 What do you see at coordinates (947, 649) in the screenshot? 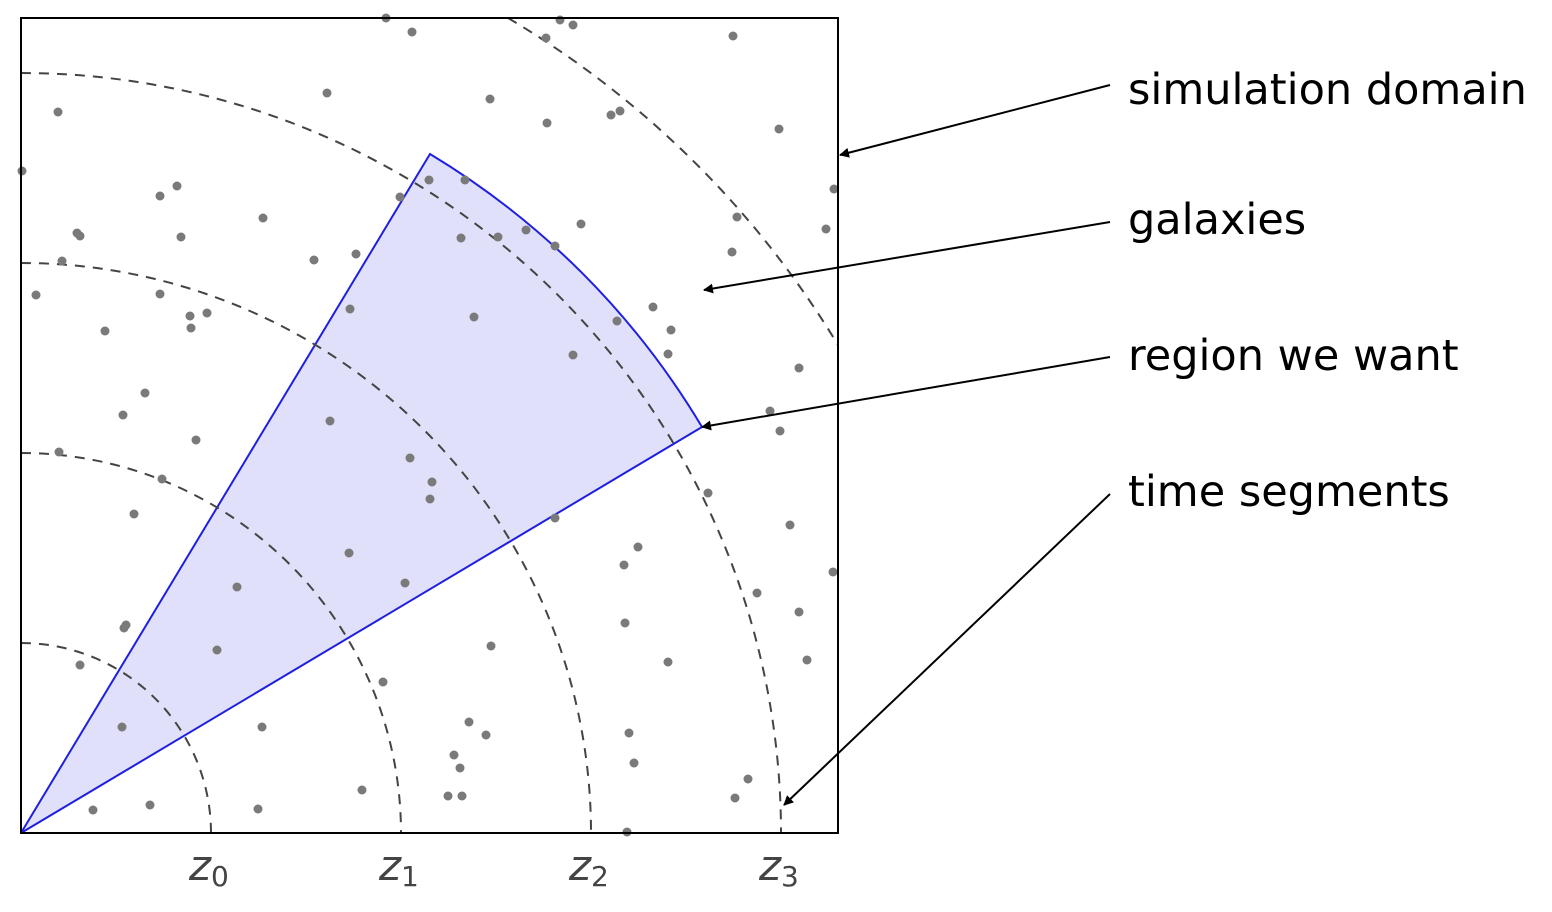
I see `arrow-time-segments` at bounding box center [947, 649].